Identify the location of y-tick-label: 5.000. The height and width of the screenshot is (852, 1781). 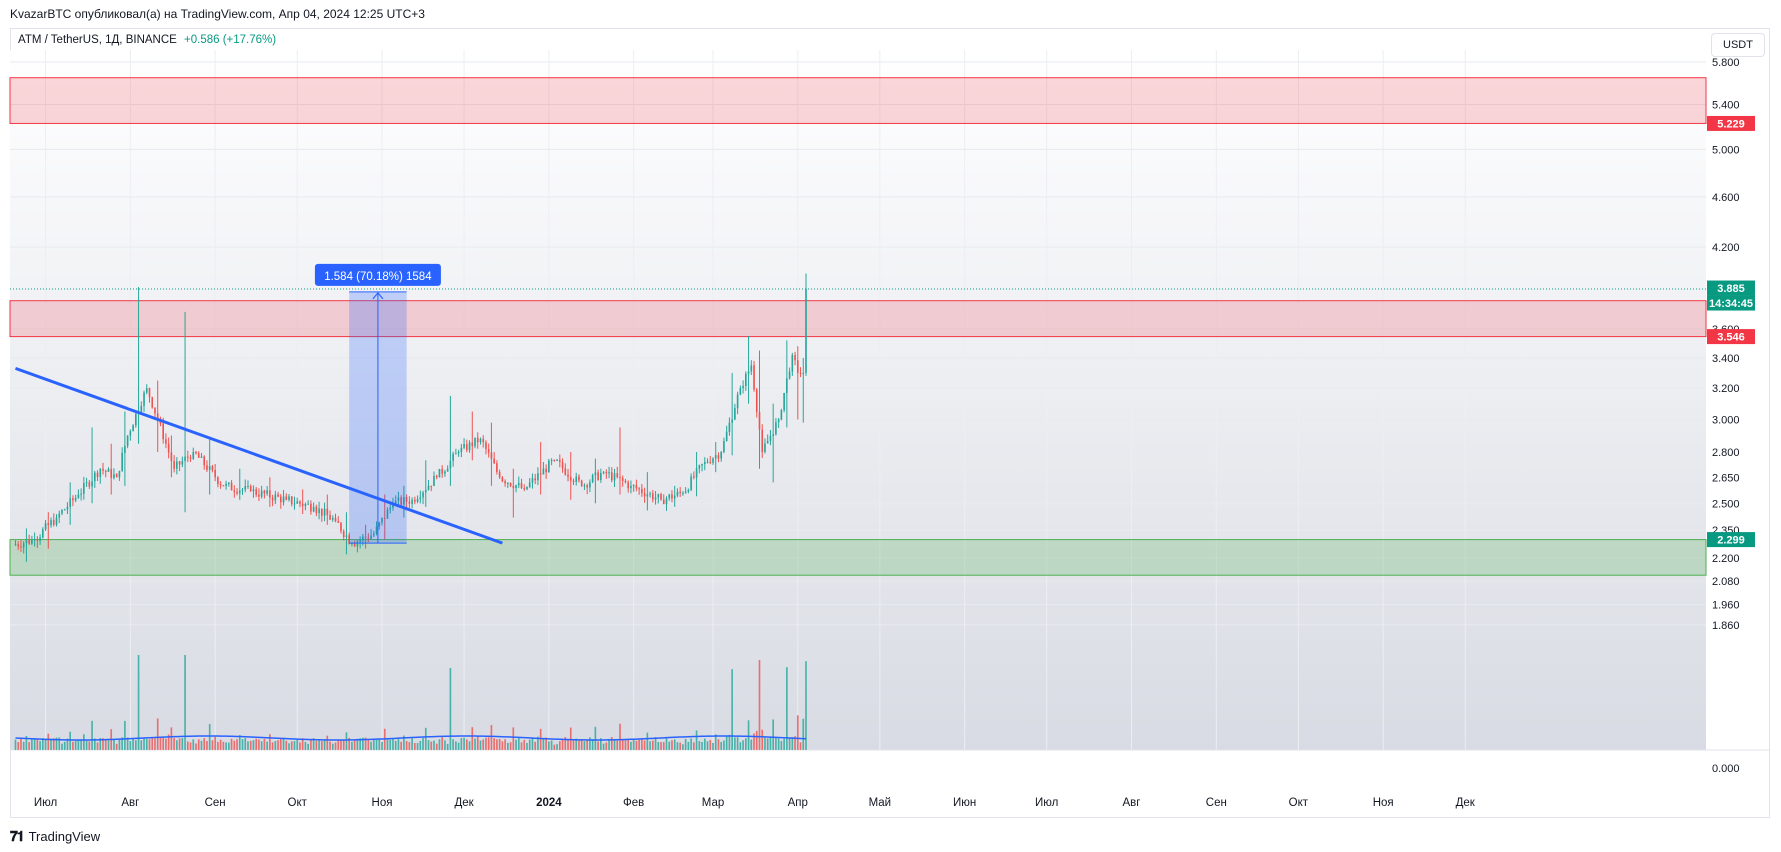
(1726, 150).